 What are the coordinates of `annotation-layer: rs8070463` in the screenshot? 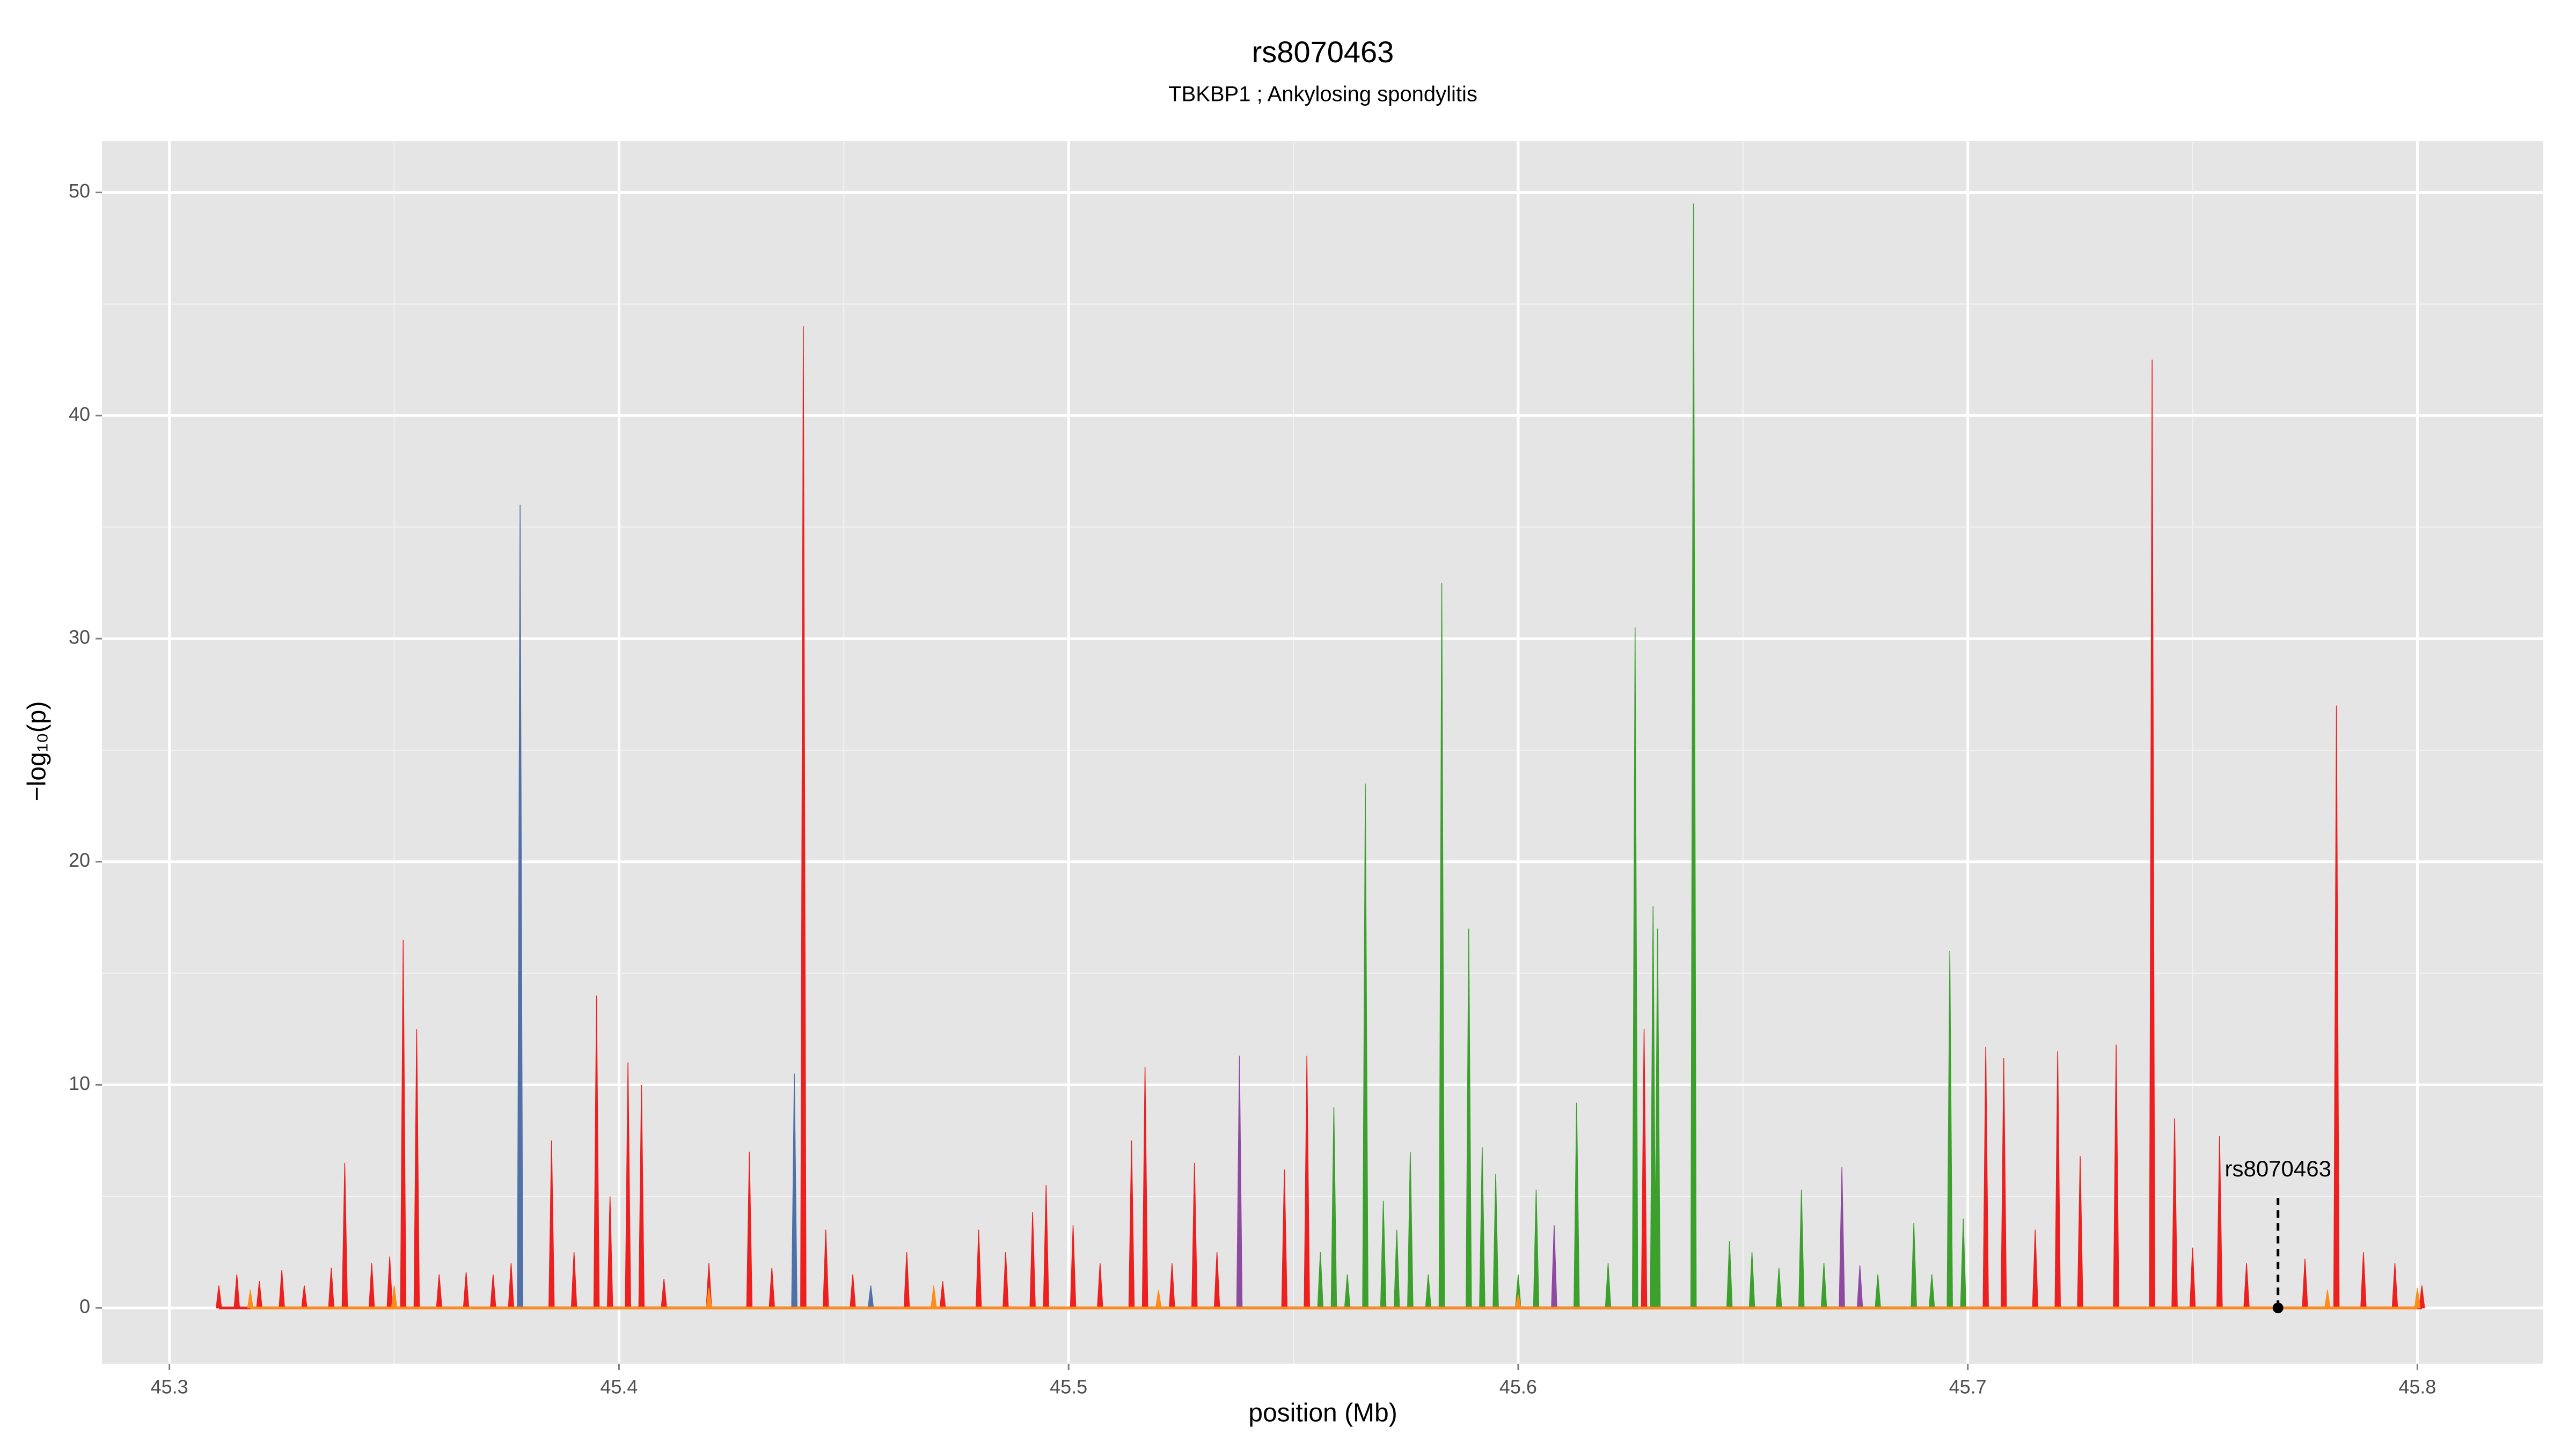 It's located at (2277, 1235).